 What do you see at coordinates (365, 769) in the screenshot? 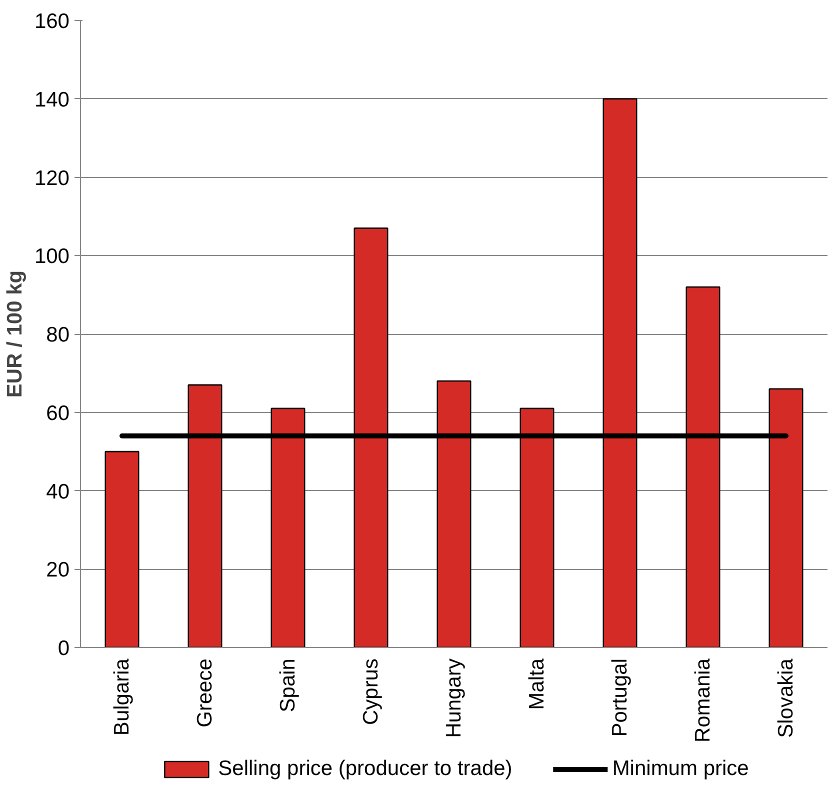
I see `legend-label: Selling price (producer to trade)` at bounding box center [365, 769].